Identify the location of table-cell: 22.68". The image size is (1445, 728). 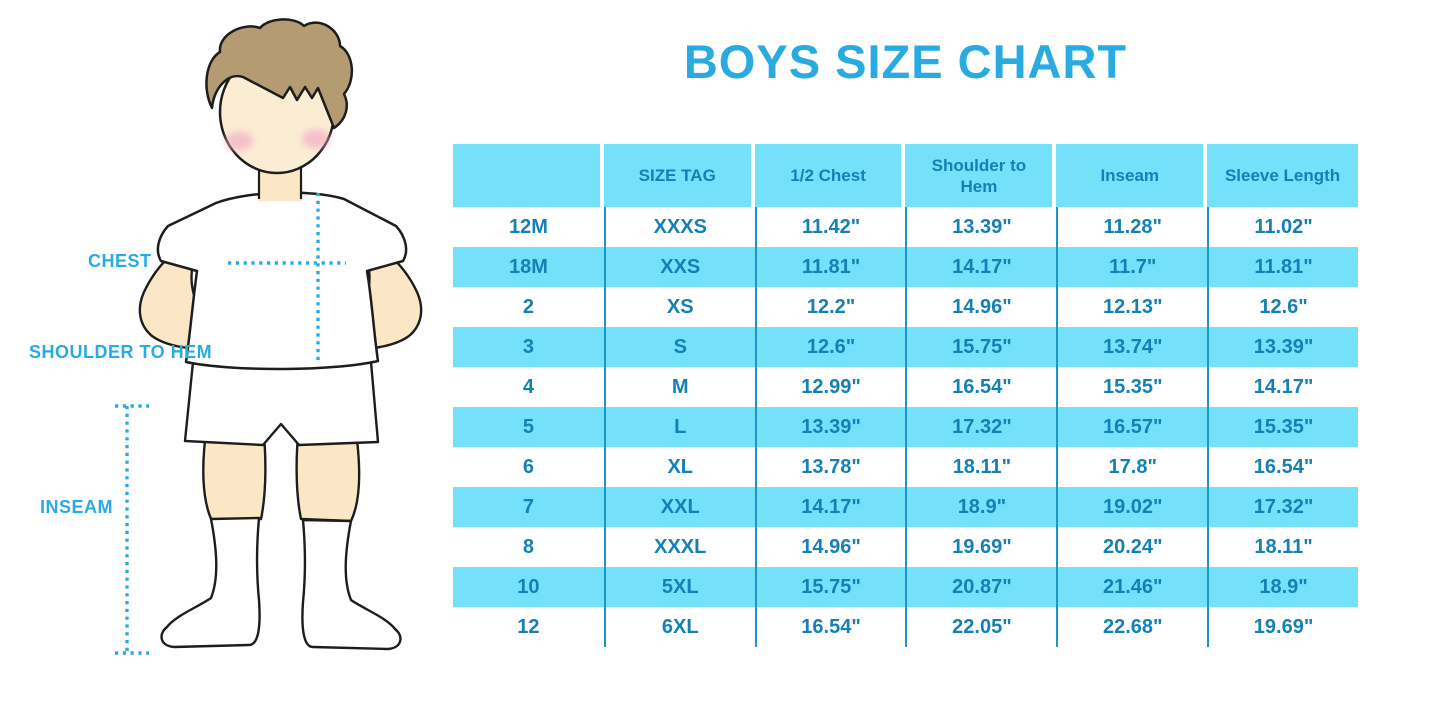
(1131, 627).